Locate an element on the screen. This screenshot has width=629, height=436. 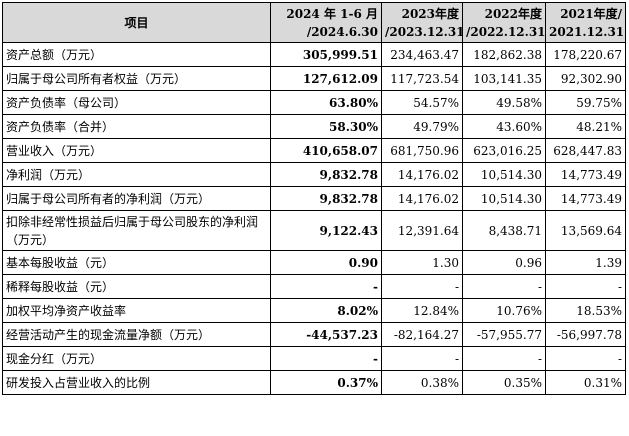
row-value: 117,723.54 is located at coordinates (422, 78).